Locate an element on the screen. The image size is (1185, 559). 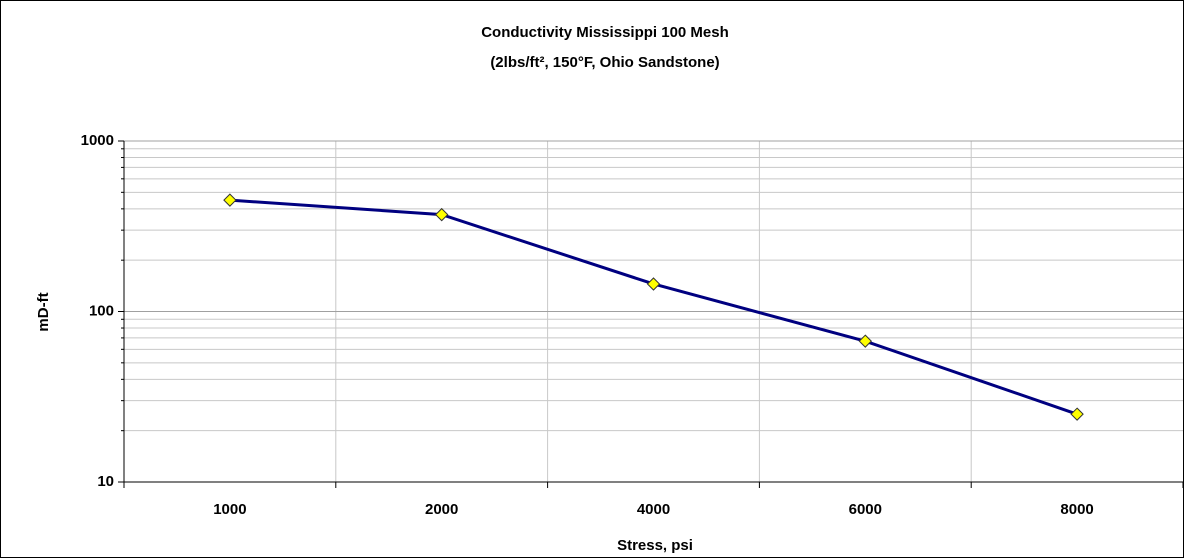
x-tick-label: 8000 is located at coordinates (1076, 509).